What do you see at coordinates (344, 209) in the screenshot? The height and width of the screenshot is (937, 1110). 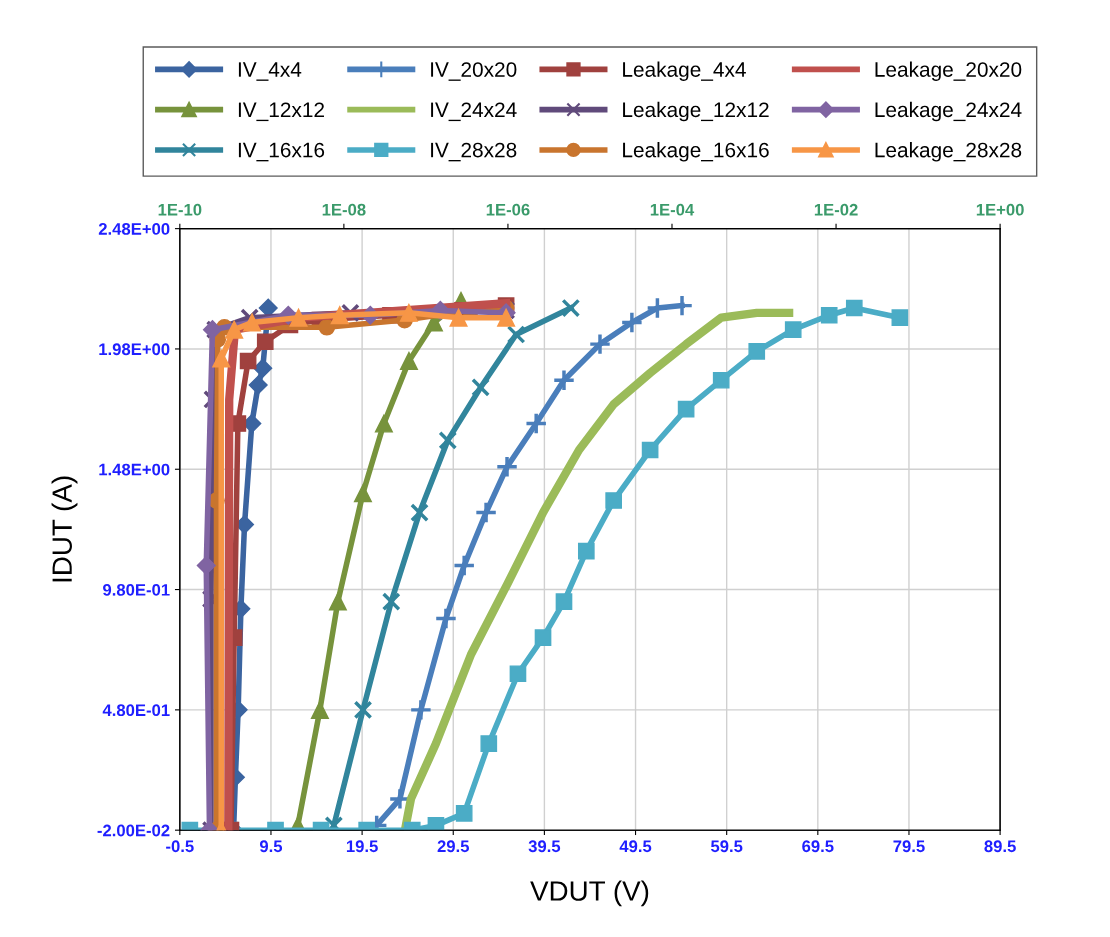 I see `x2-tick-label: 1E-08` at bounding box center [344, 209].